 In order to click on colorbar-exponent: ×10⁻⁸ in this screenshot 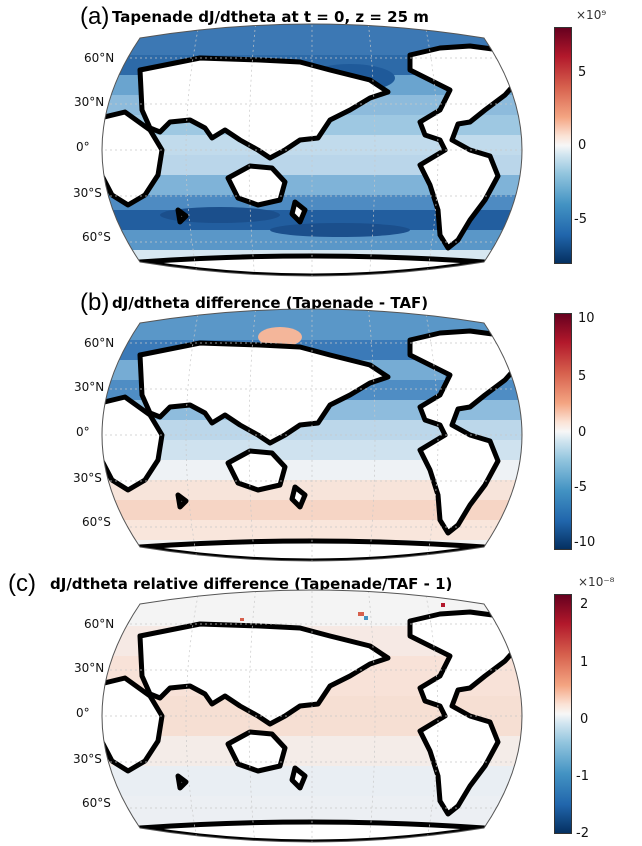, I will do `click(596, 582)`.